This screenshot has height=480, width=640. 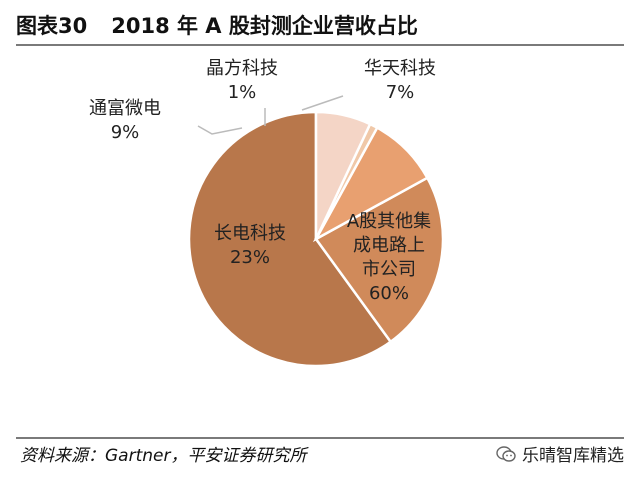 I want to click on slice-name-label: 华天科技, so click(x=400, y=68).